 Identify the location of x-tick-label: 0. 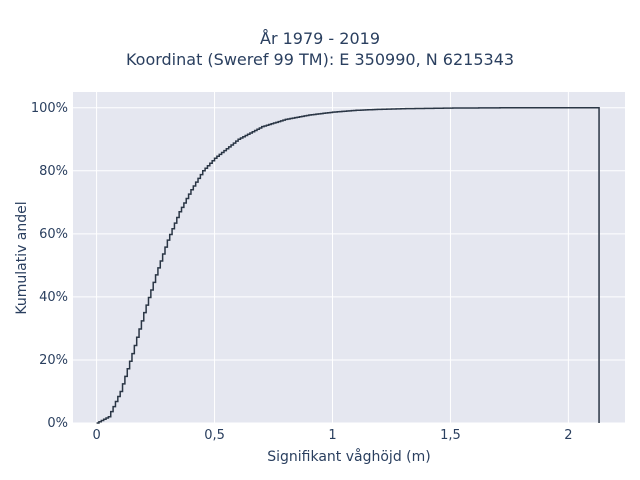
(96, 435).